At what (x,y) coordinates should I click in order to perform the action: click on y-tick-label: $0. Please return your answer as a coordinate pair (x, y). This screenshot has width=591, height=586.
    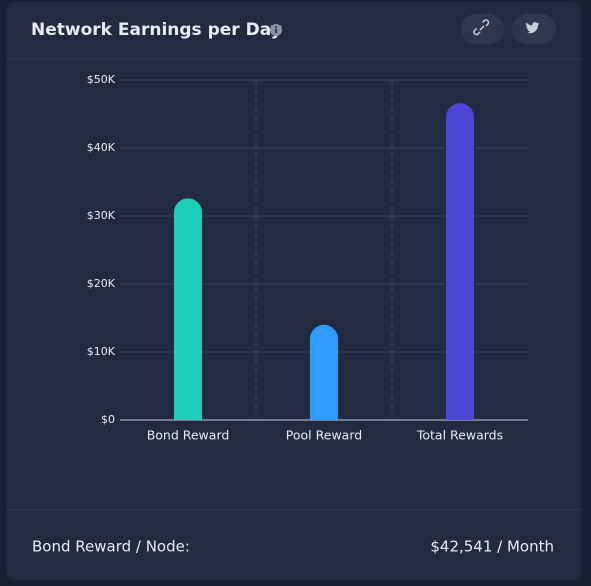
    Looking at the image, I should click on (108, 419).